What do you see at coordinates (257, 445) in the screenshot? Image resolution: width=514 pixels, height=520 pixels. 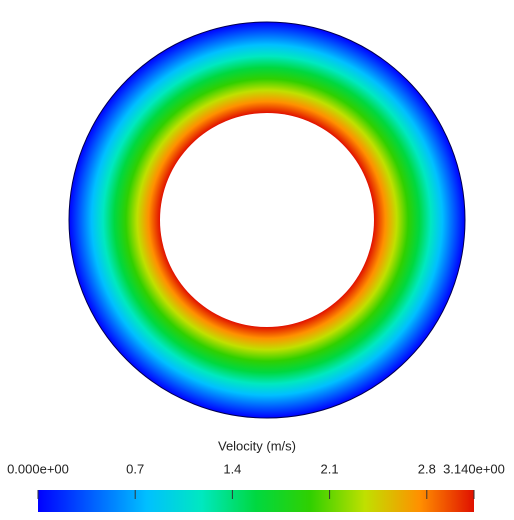 I see `colorbar-title: Velocity (m/s)` at bounding box center [257, 445].